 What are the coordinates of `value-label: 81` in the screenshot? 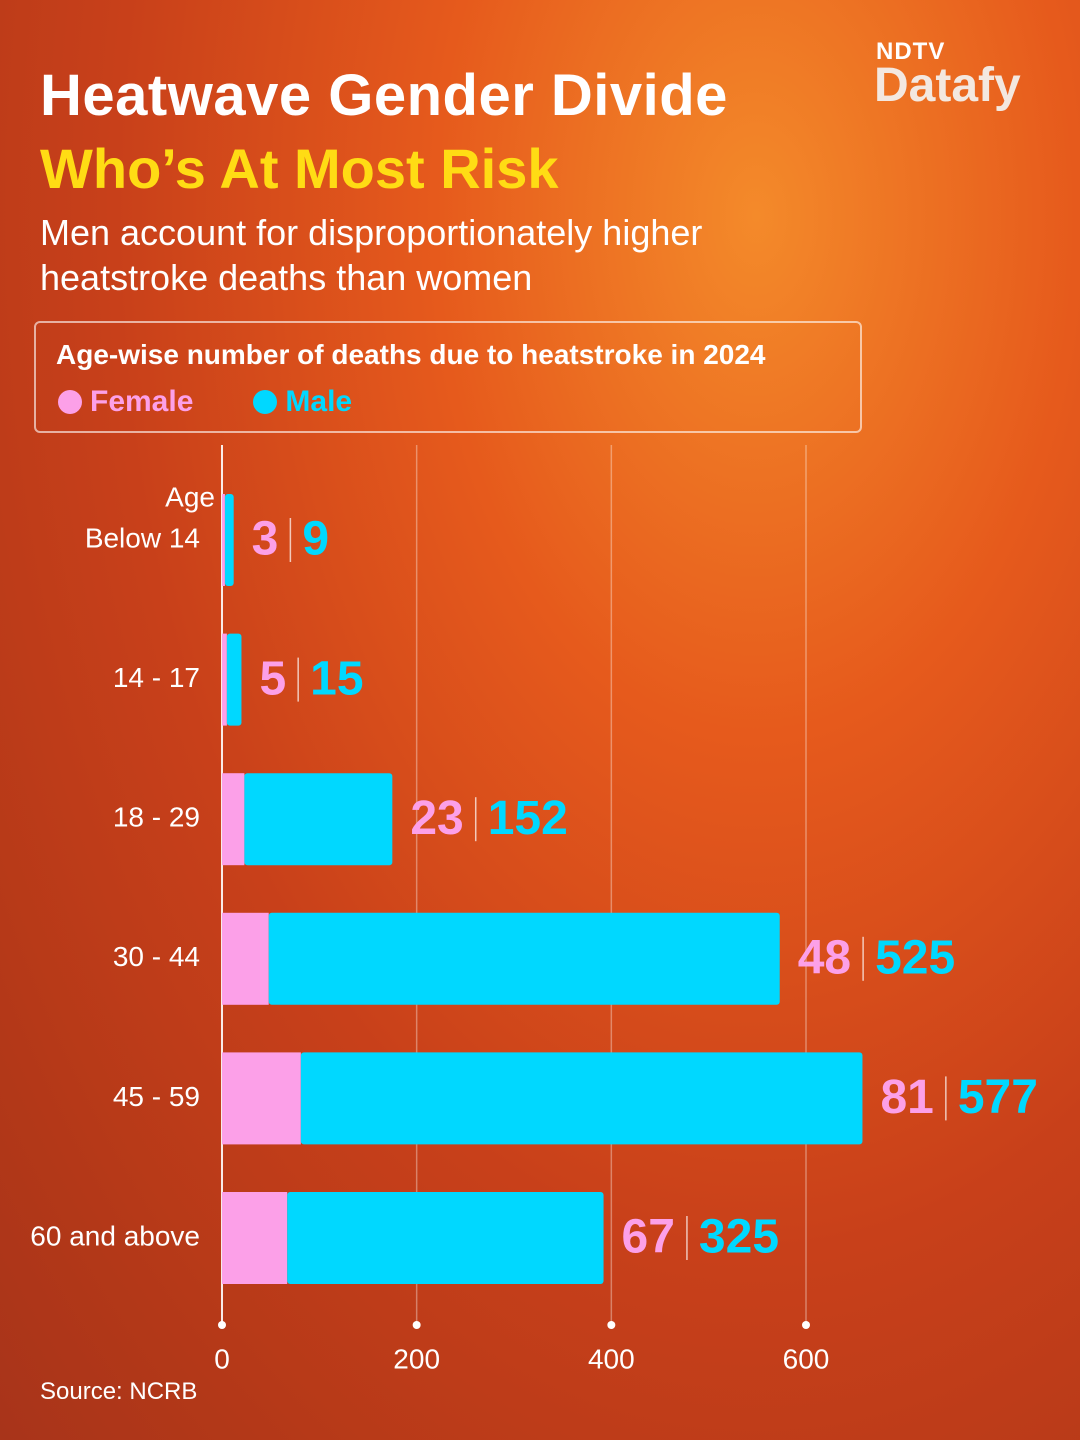 It's located at (906, 1097).